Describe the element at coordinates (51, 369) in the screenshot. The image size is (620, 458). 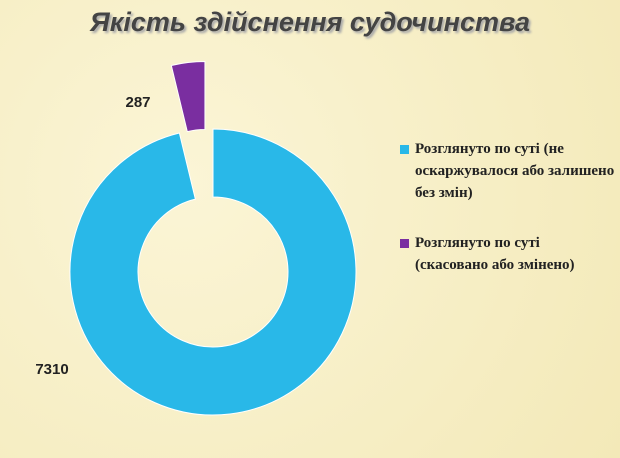
I see `data-label: 7310` at that location.